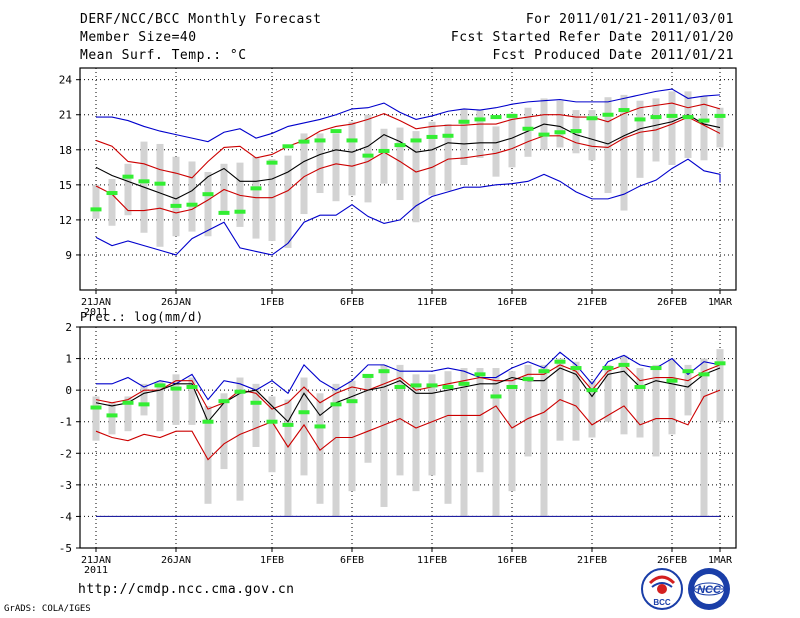  I want to click on series-mean-line, so click(408, 157).